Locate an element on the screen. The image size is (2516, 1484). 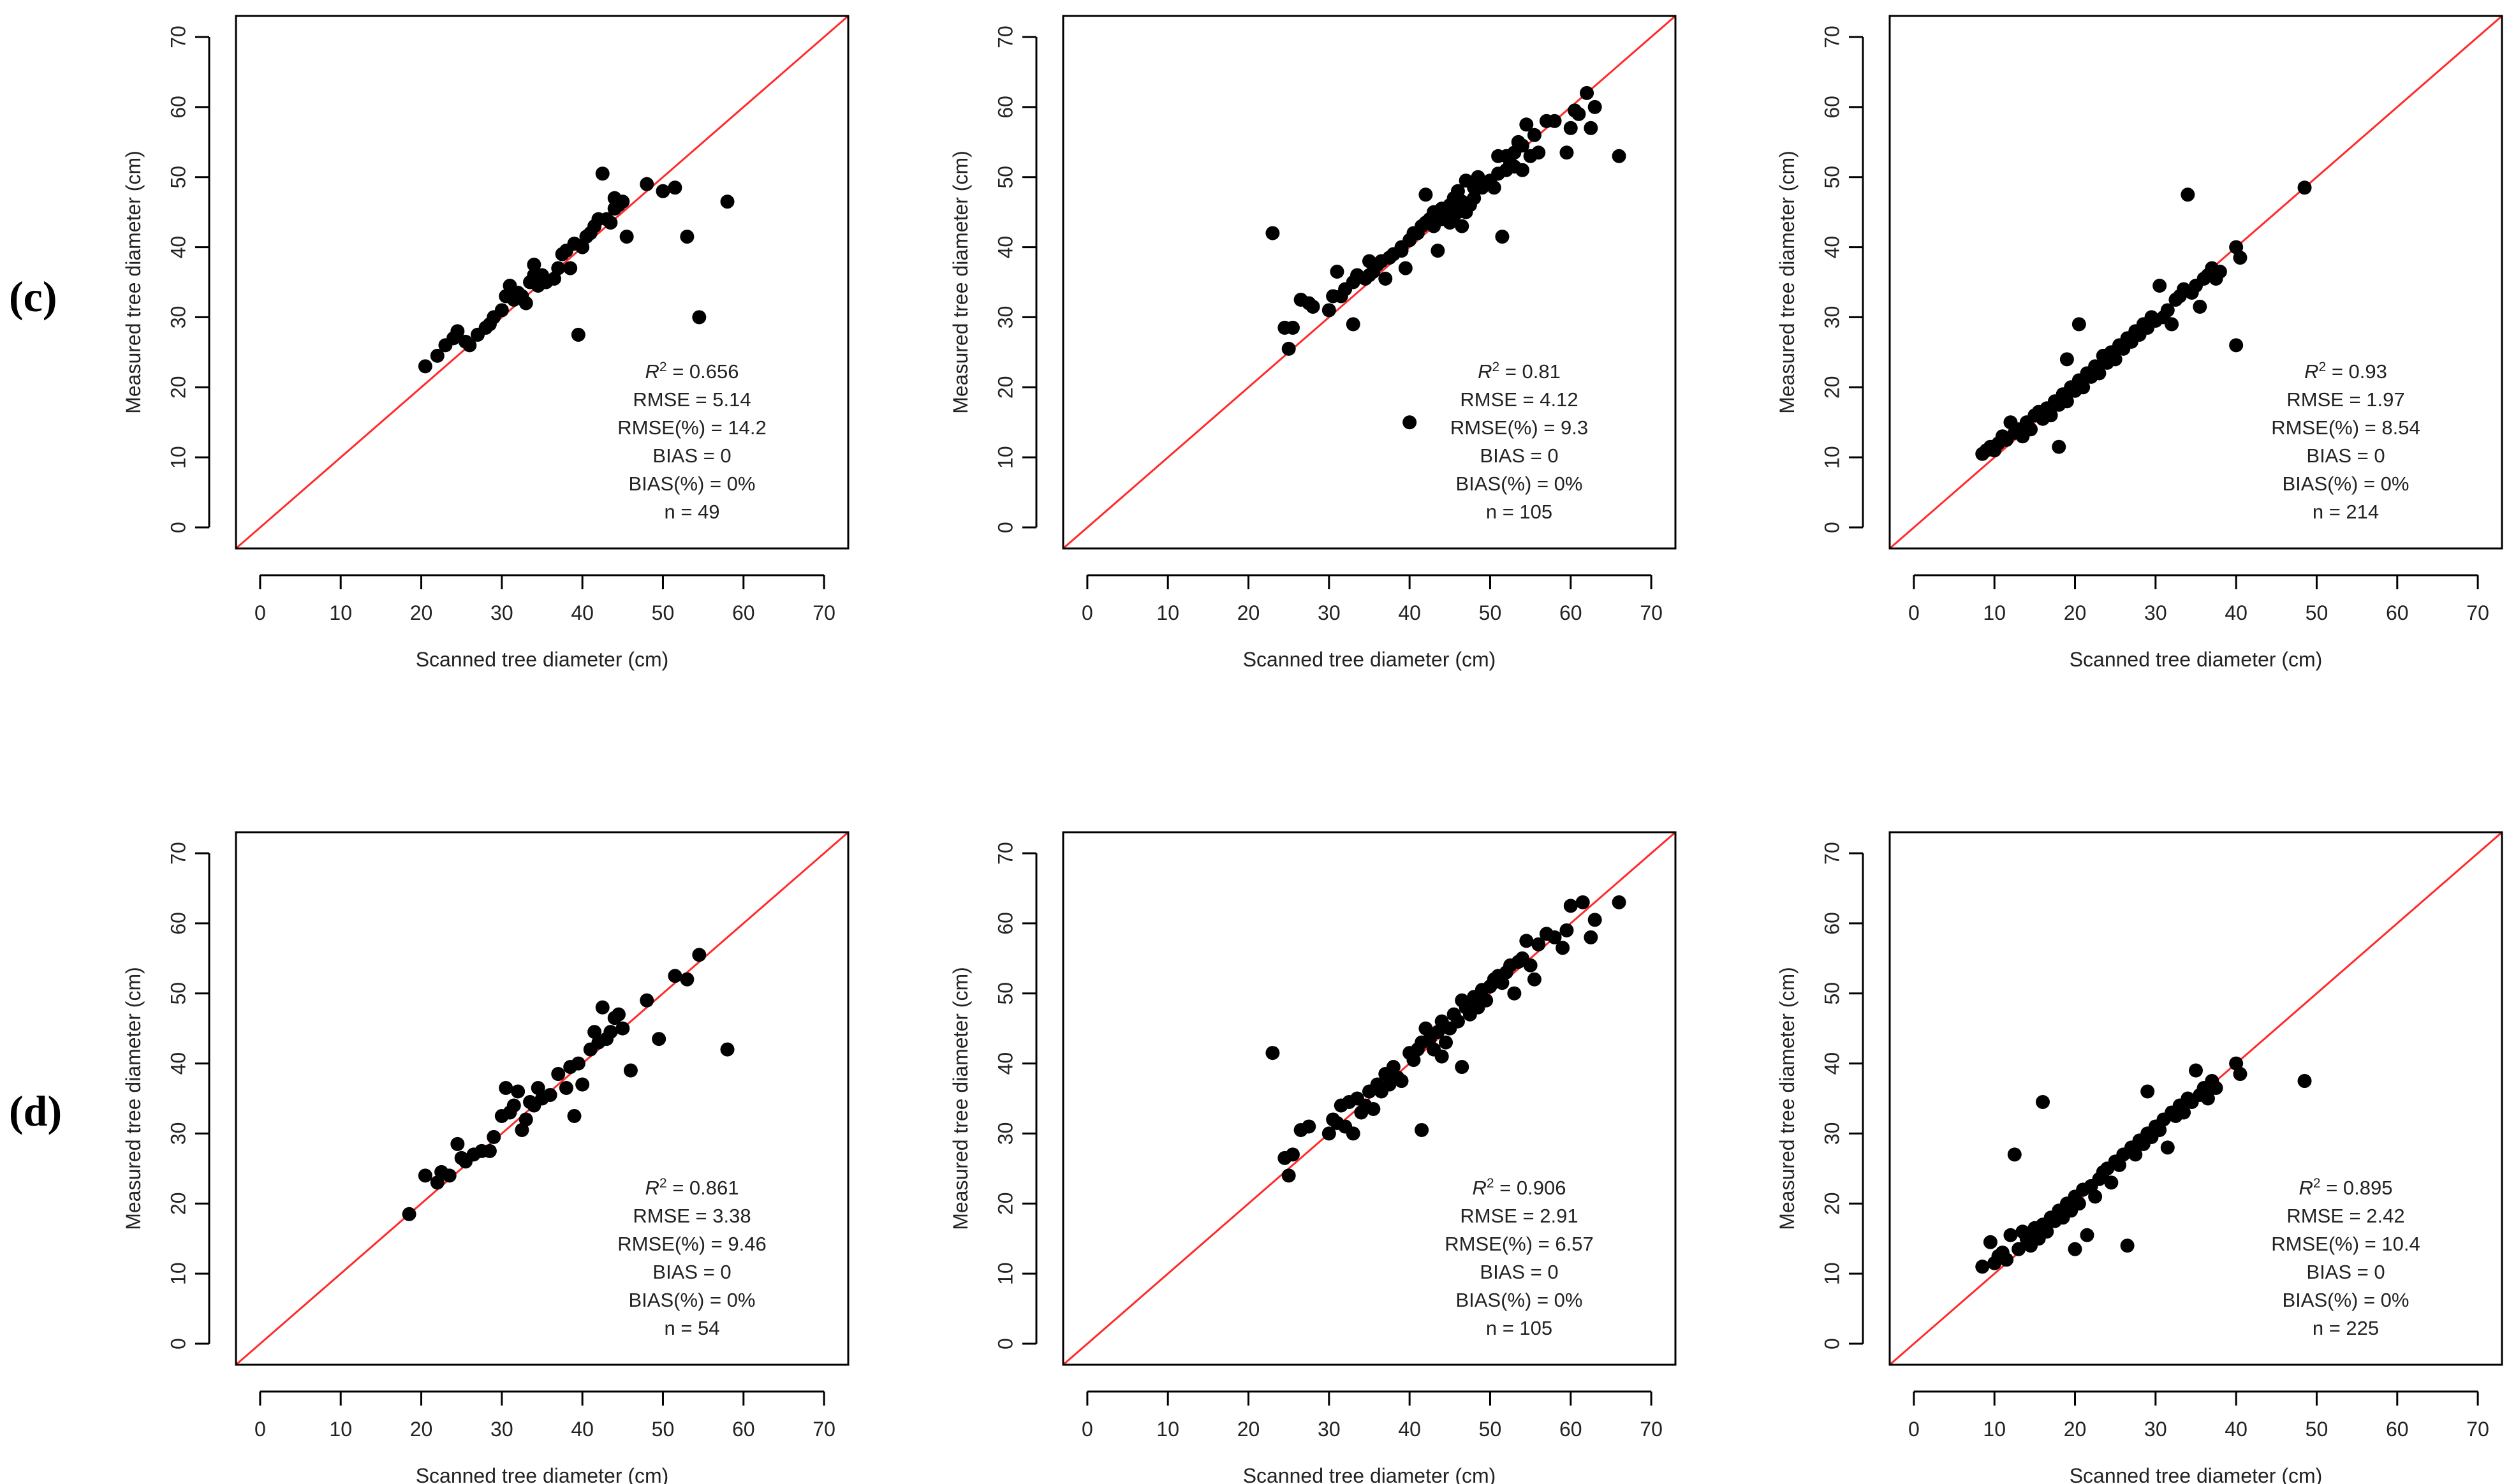
plot-frame is located at coordinates (1369, 1098).